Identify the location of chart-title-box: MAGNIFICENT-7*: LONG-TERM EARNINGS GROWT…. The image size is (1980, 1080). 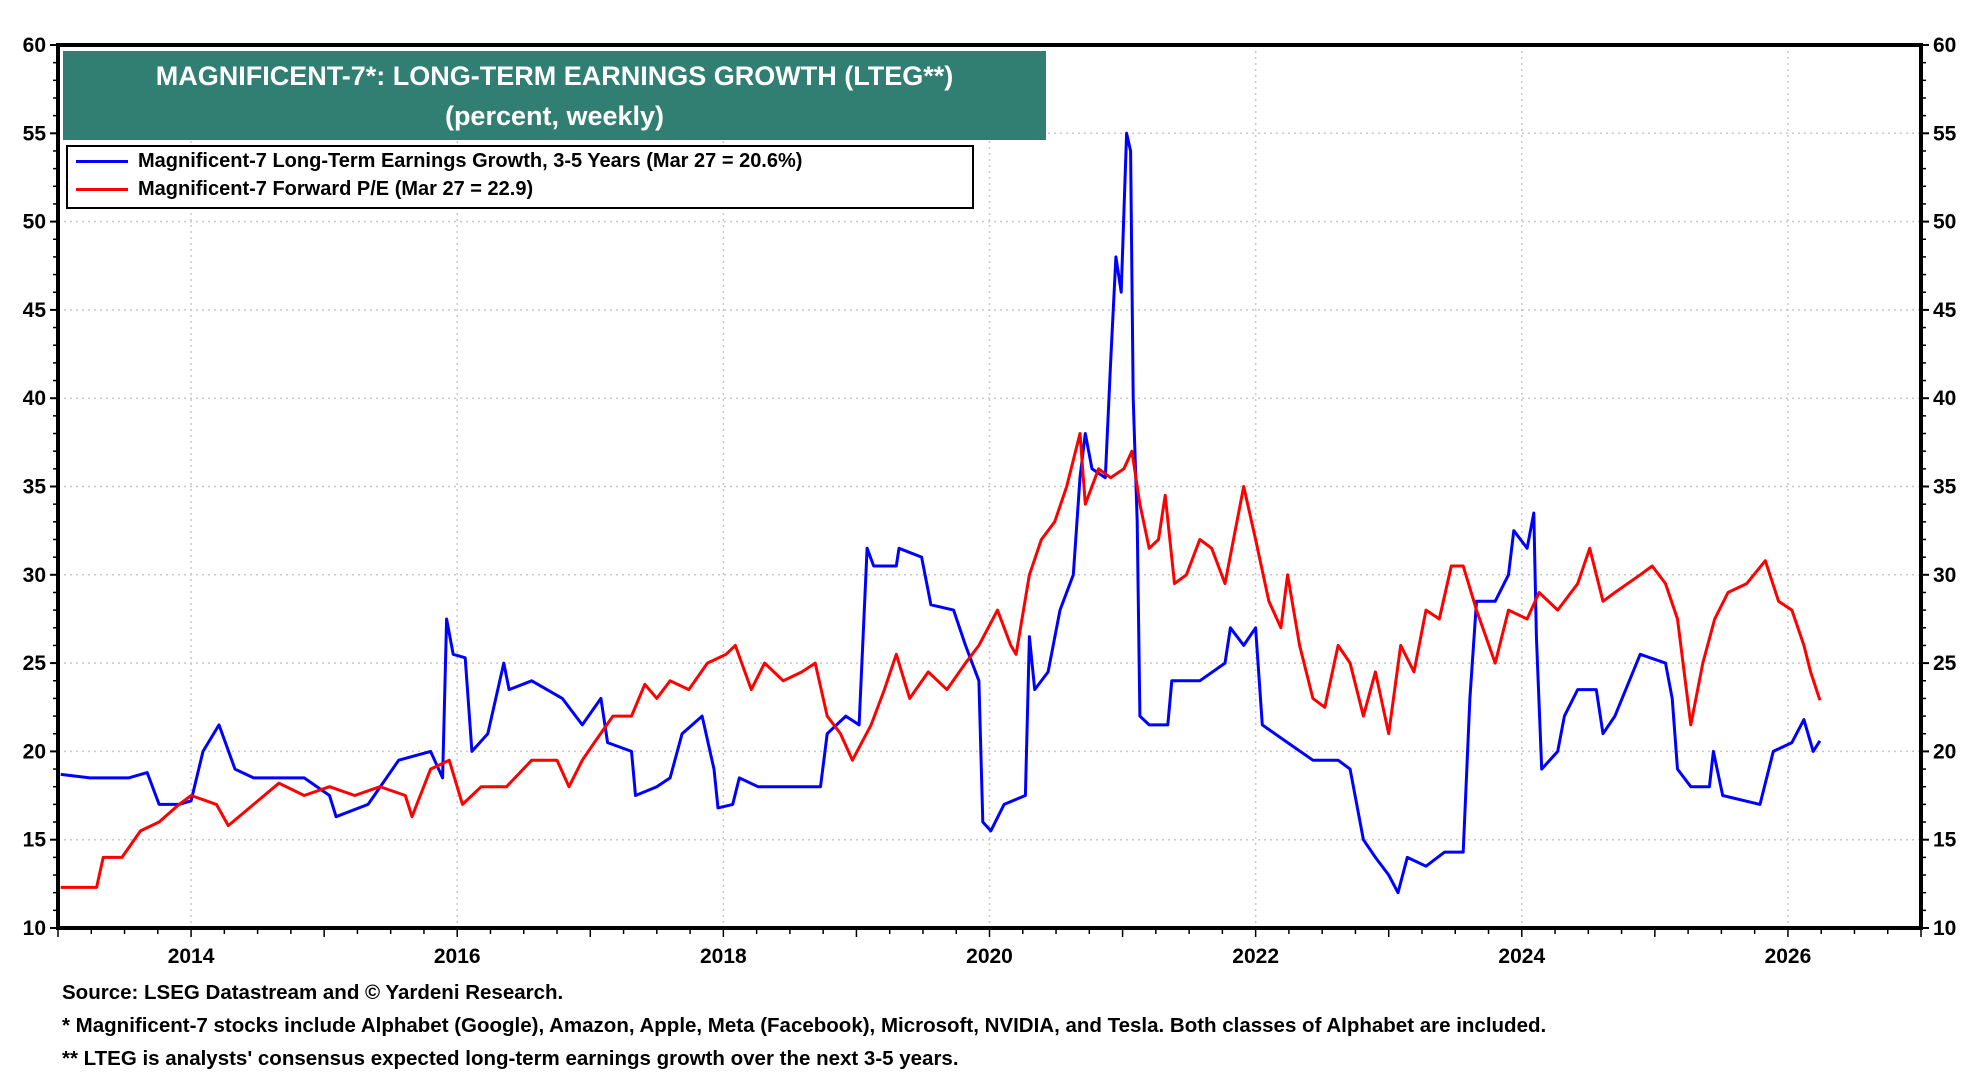
(554, 95).